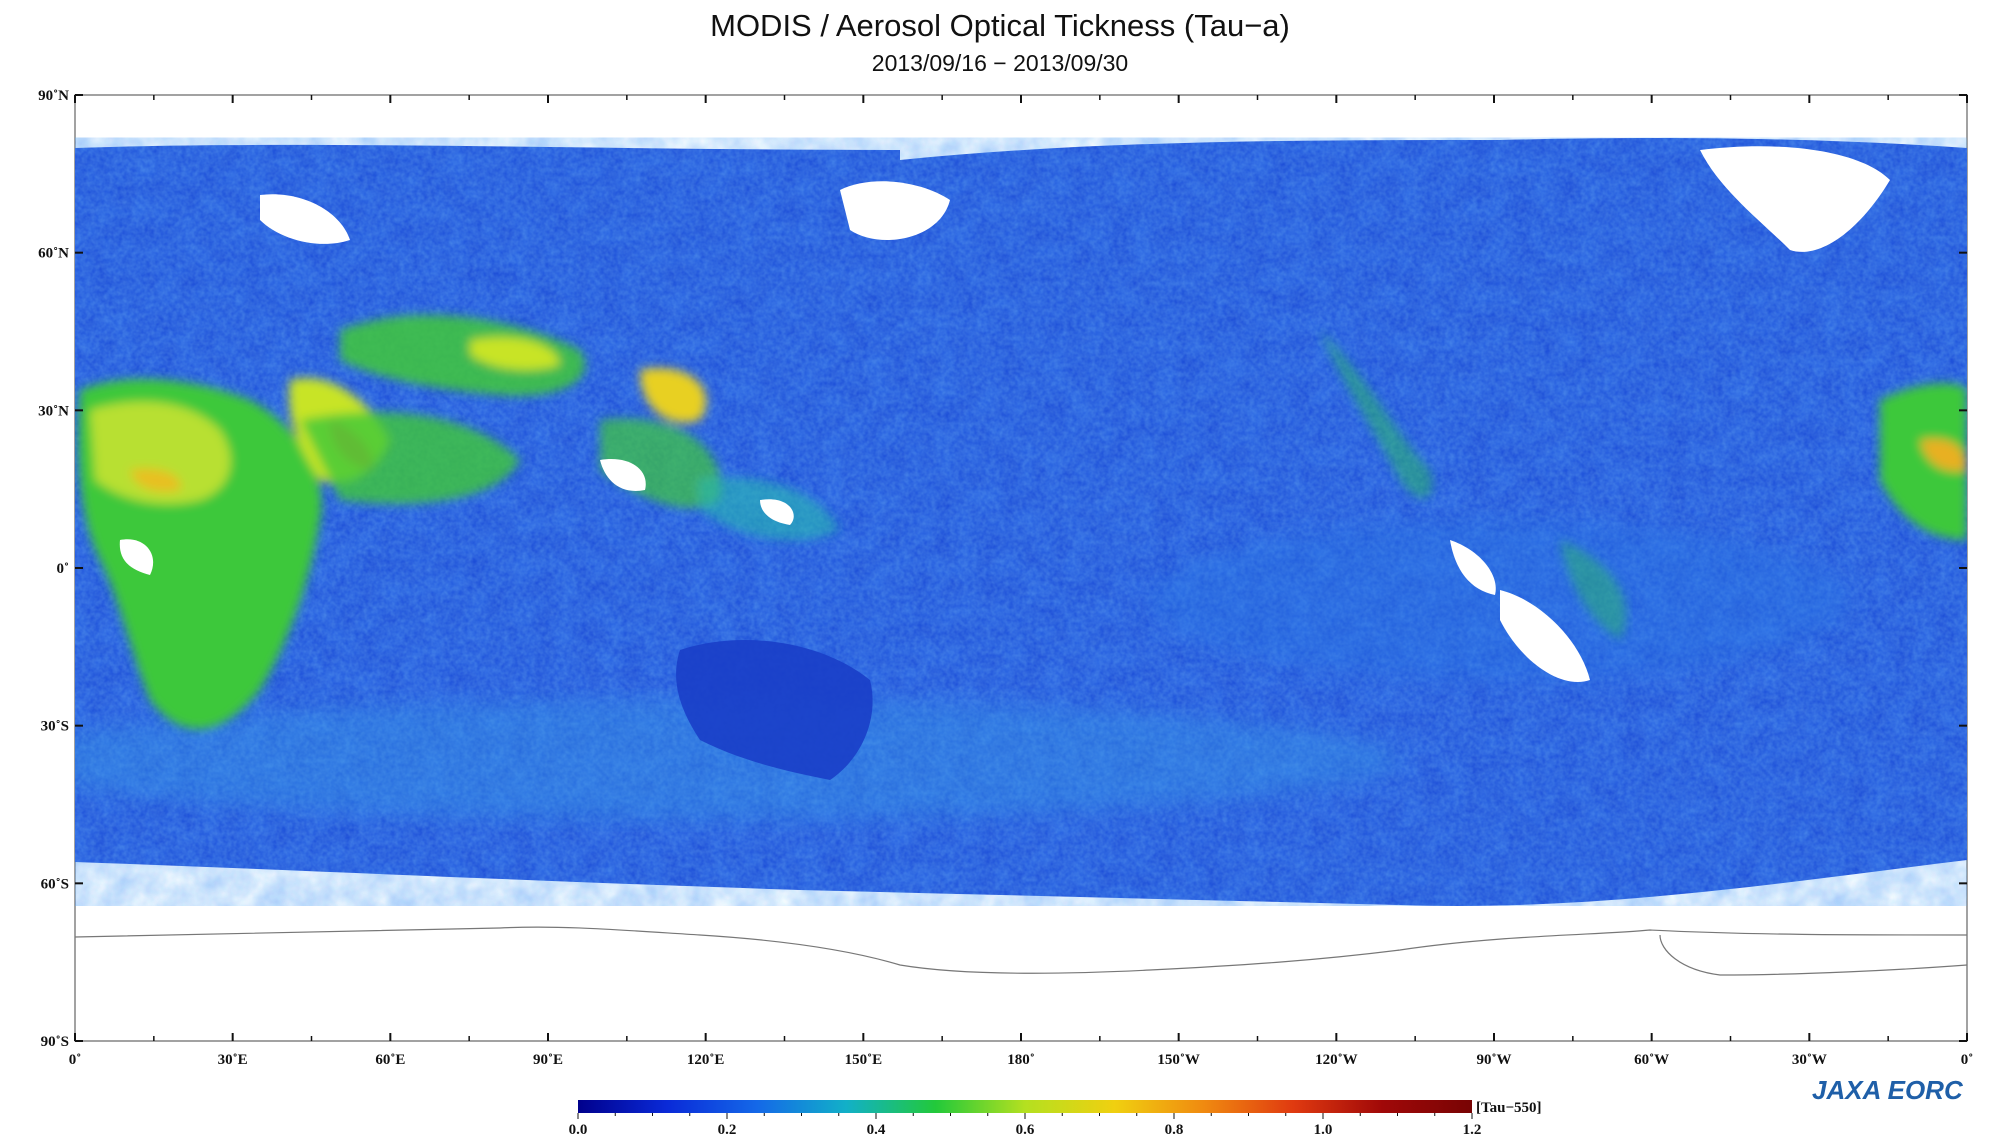 The image size is (2000, 1135). Describe the element at coordinates (1494, 1060) in the screenshot. I see `lon-label: 90˚W` at that location.